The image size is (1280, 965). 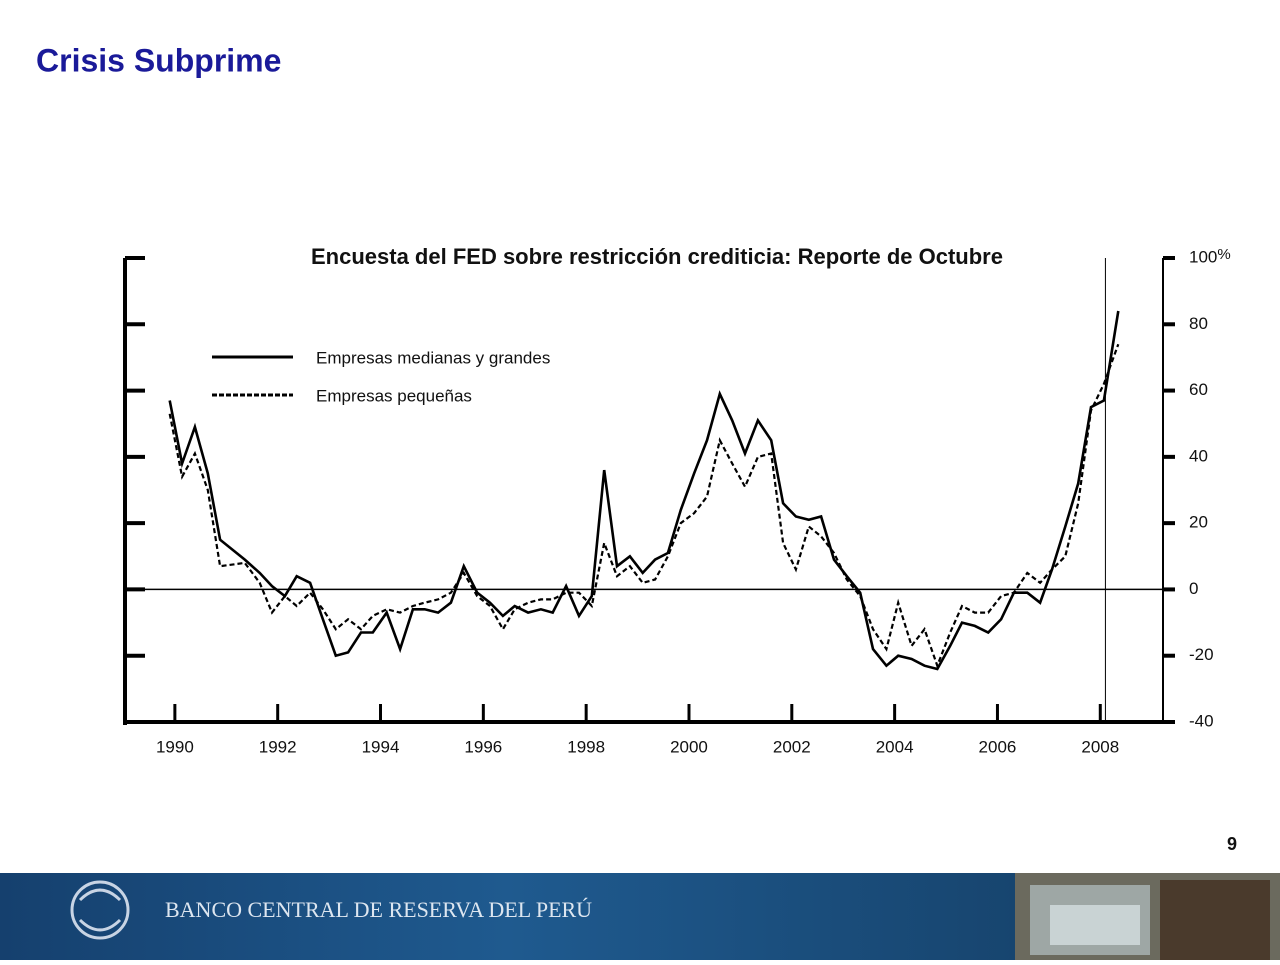 What do you see at coordinates (1203, 256) in the screenshot?
I see `y-tick-label: 100` at bounding box center [1203, 256].